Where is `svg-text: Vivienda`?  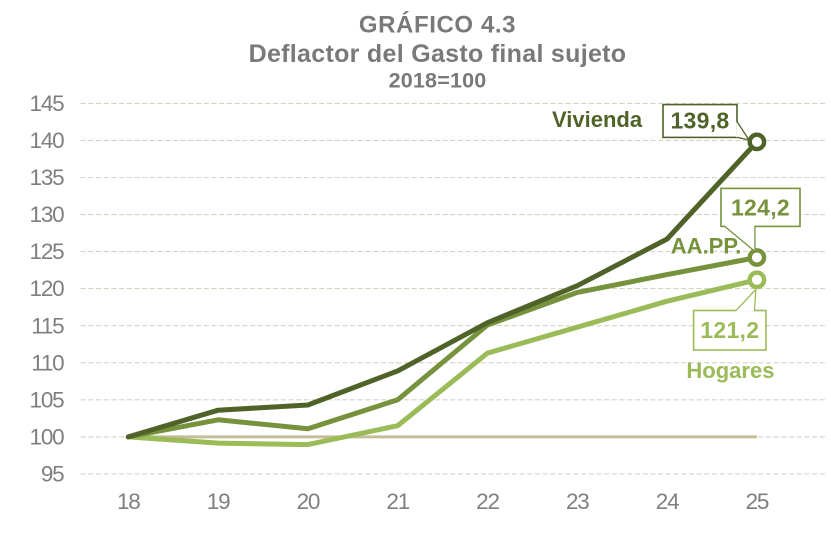
svg-text: Vivienda is located at coordinates (597, 119).